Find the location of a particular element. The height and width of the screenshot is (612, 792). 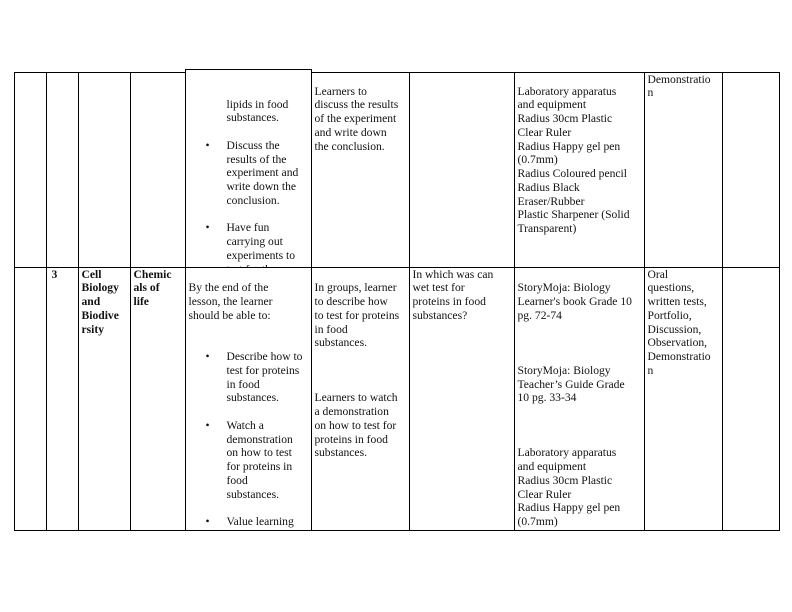

inquiry-question-cell is located at coordinates (461, 169).